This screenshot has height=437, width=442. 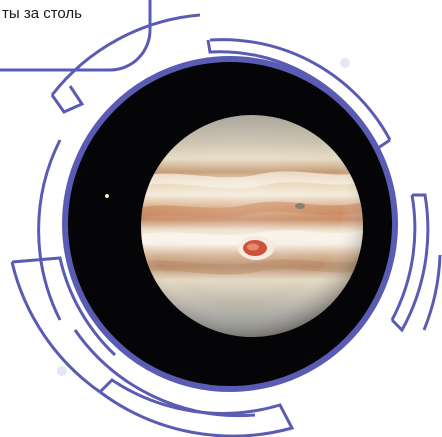 What do you see at coordinates (196, 407) in the screenshot?
I see `frame-arc-bottom-outer` at bounding box center [196, 407].